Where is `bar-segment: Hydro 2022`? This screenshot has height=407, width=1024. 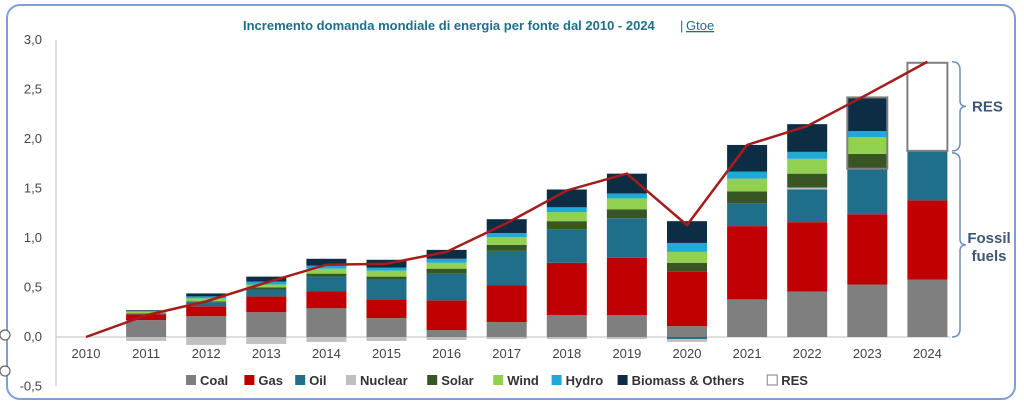 bar-segment: Hydro 2022 is located at coordinates (807, 155).